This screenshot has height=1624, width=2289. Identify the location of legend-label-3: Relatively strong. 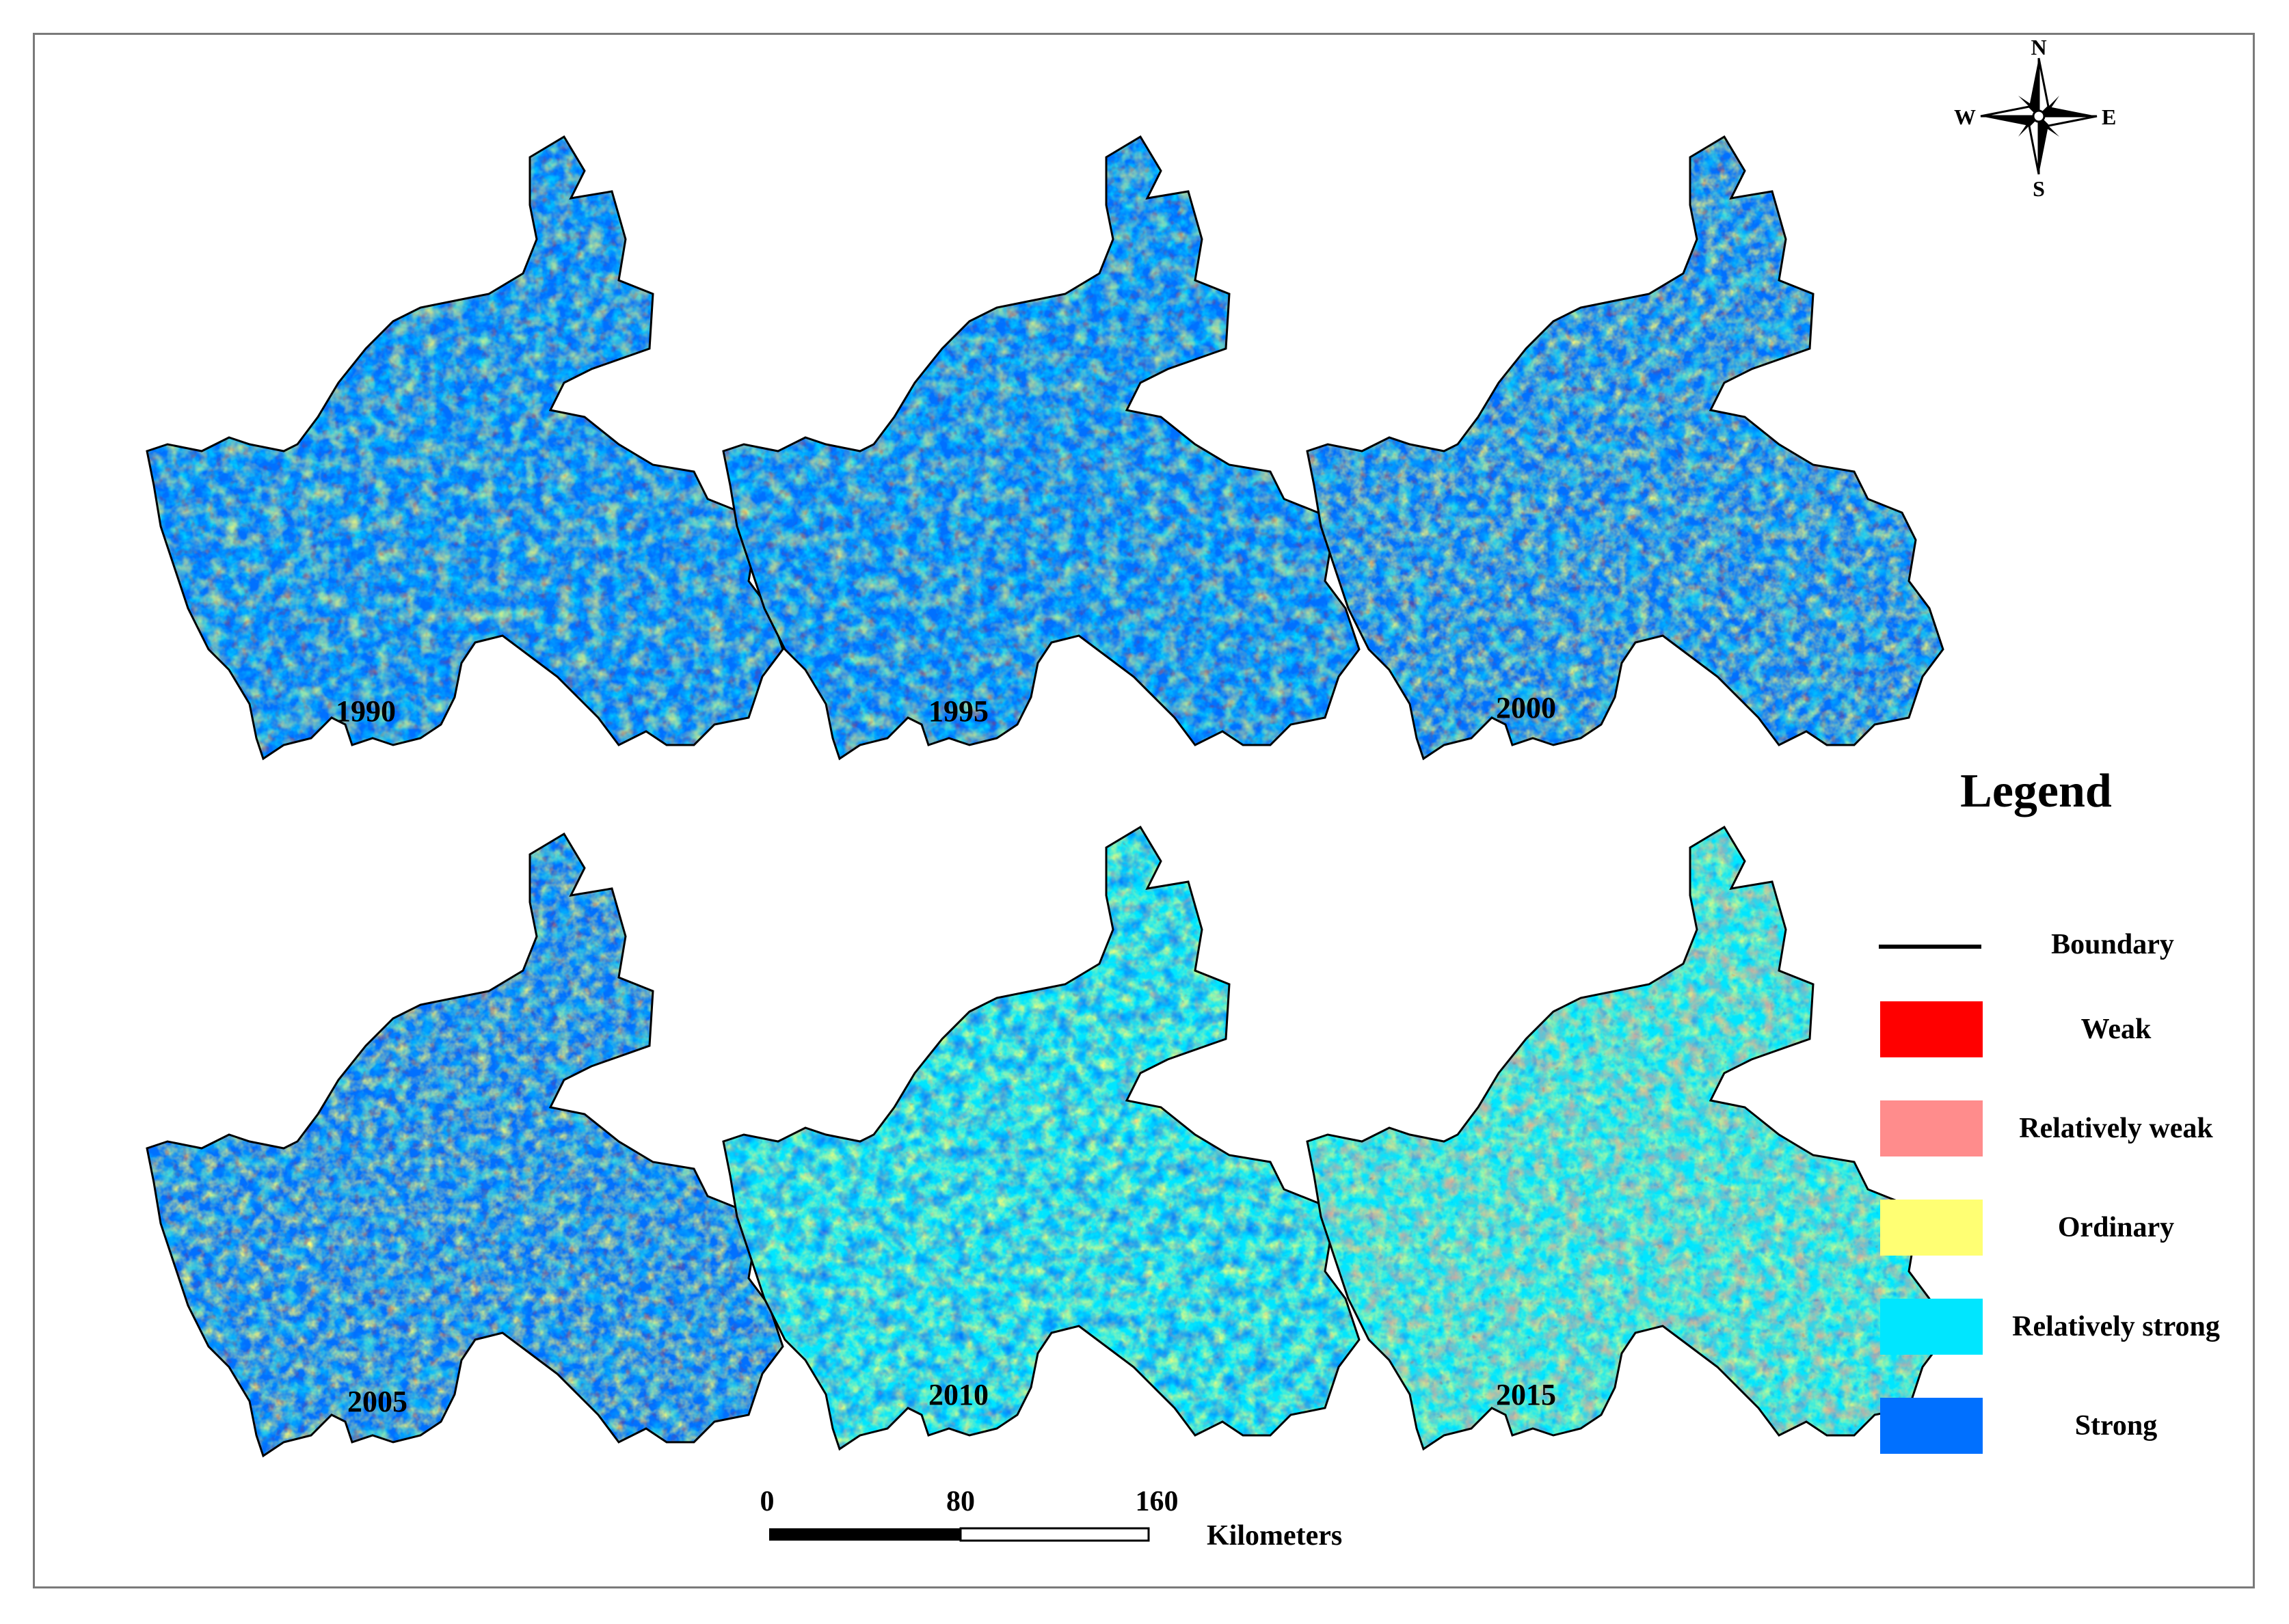
(2116, 1326).